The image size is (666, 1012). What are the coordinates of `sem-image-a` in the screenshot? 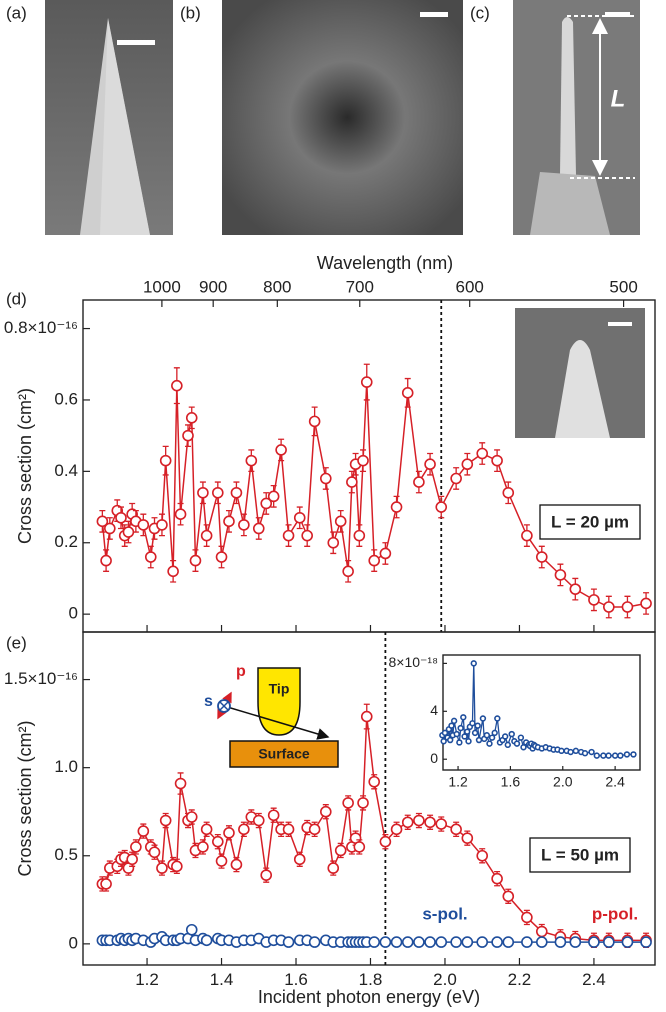 It's located at (109, 117).